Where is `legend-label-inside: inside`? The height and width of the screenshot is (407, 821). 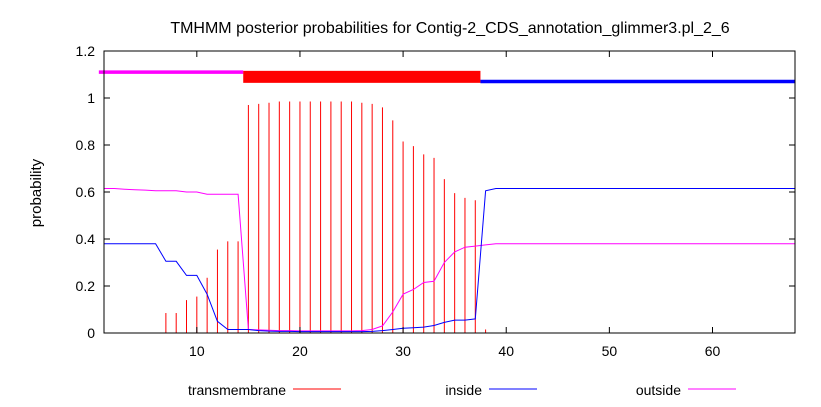 legend-label-inside: inside is located at coordinates (463, 390).